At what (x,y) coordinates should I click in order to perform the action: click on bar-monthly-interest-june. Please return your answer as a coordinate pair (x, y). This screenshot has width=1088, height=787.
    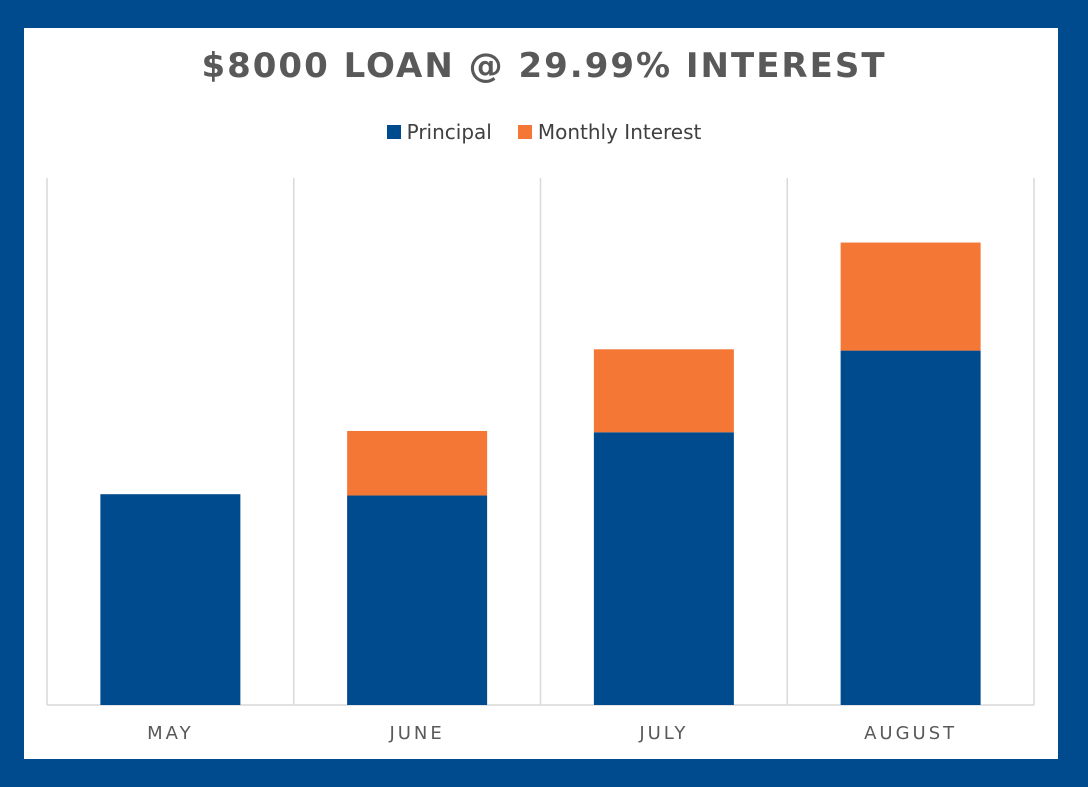
    Looking at the image, I should click on (417, 463).